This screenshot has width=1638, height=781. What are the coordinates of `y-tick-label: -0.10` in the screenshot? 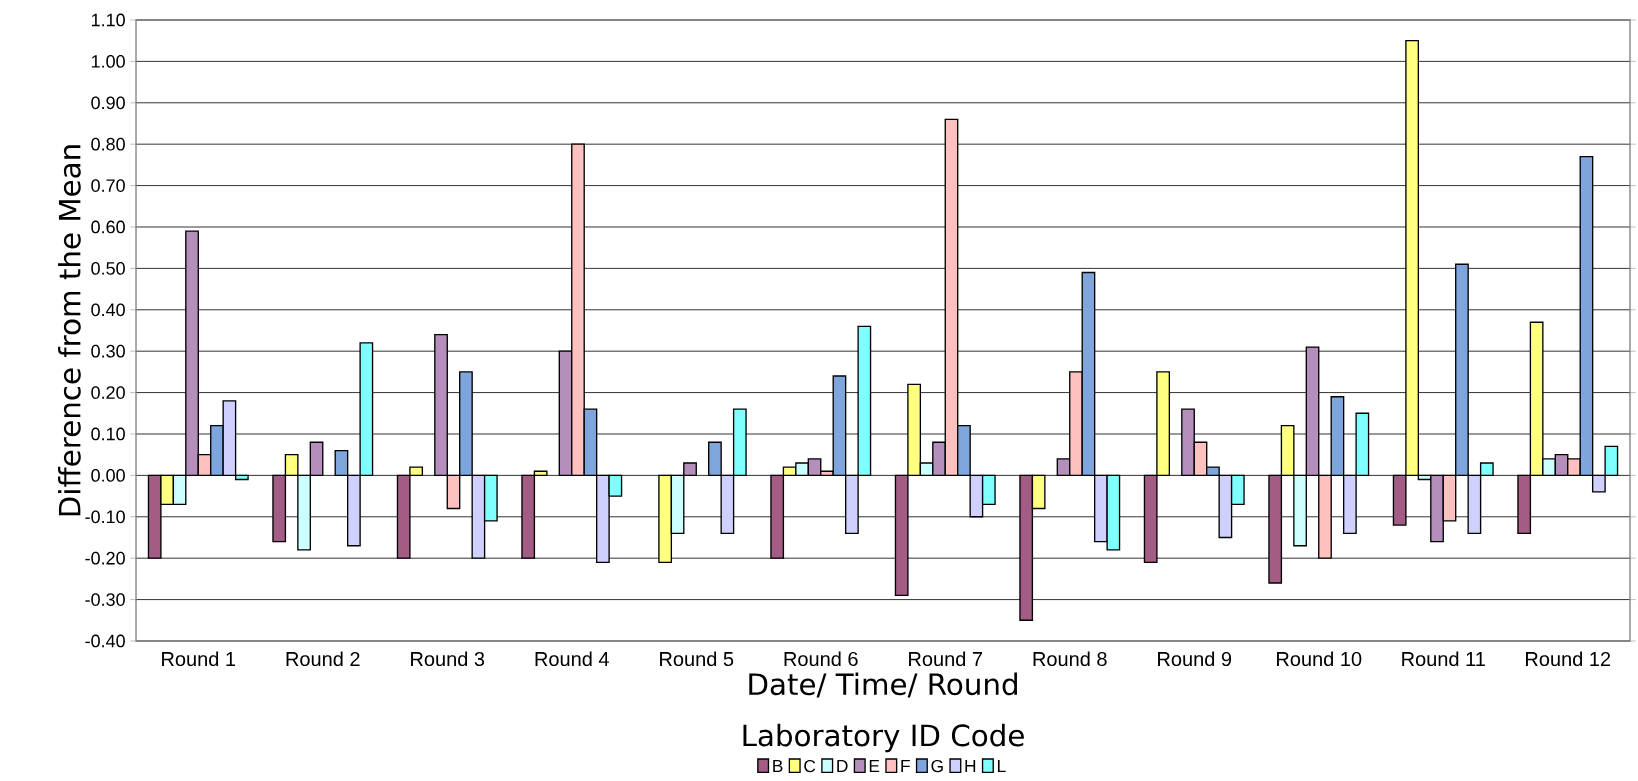 It's located at (105, 517).